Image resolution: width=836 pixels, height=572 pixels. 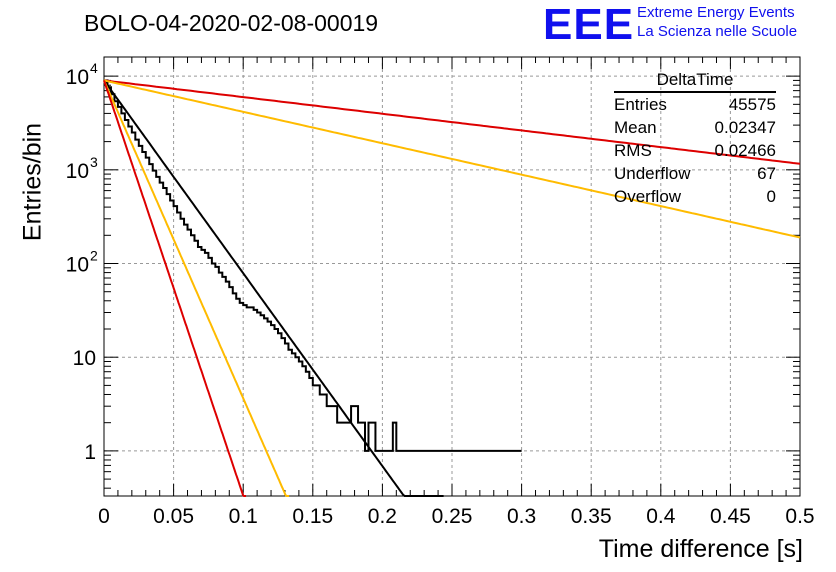 What do you see at coordinates (695, 81) in the screenshot?
I see `stats-title: DeltaTime` at bounding box center [695, 81].